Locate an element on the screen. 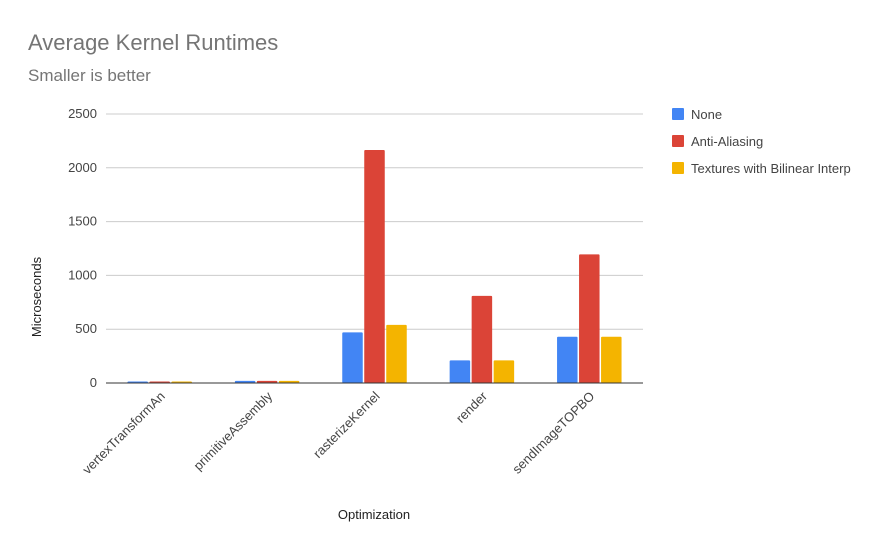  legend-label: None is located at coordinates (706, 114).